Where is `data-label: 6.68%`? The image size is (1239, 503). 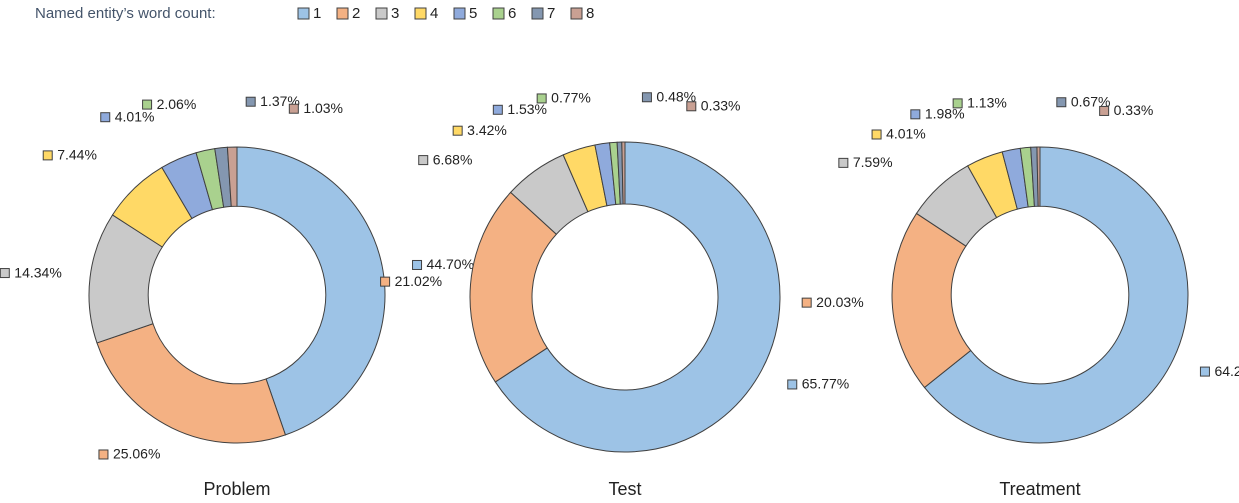 data-label: 6.68% is located at coordinates (453, 159).